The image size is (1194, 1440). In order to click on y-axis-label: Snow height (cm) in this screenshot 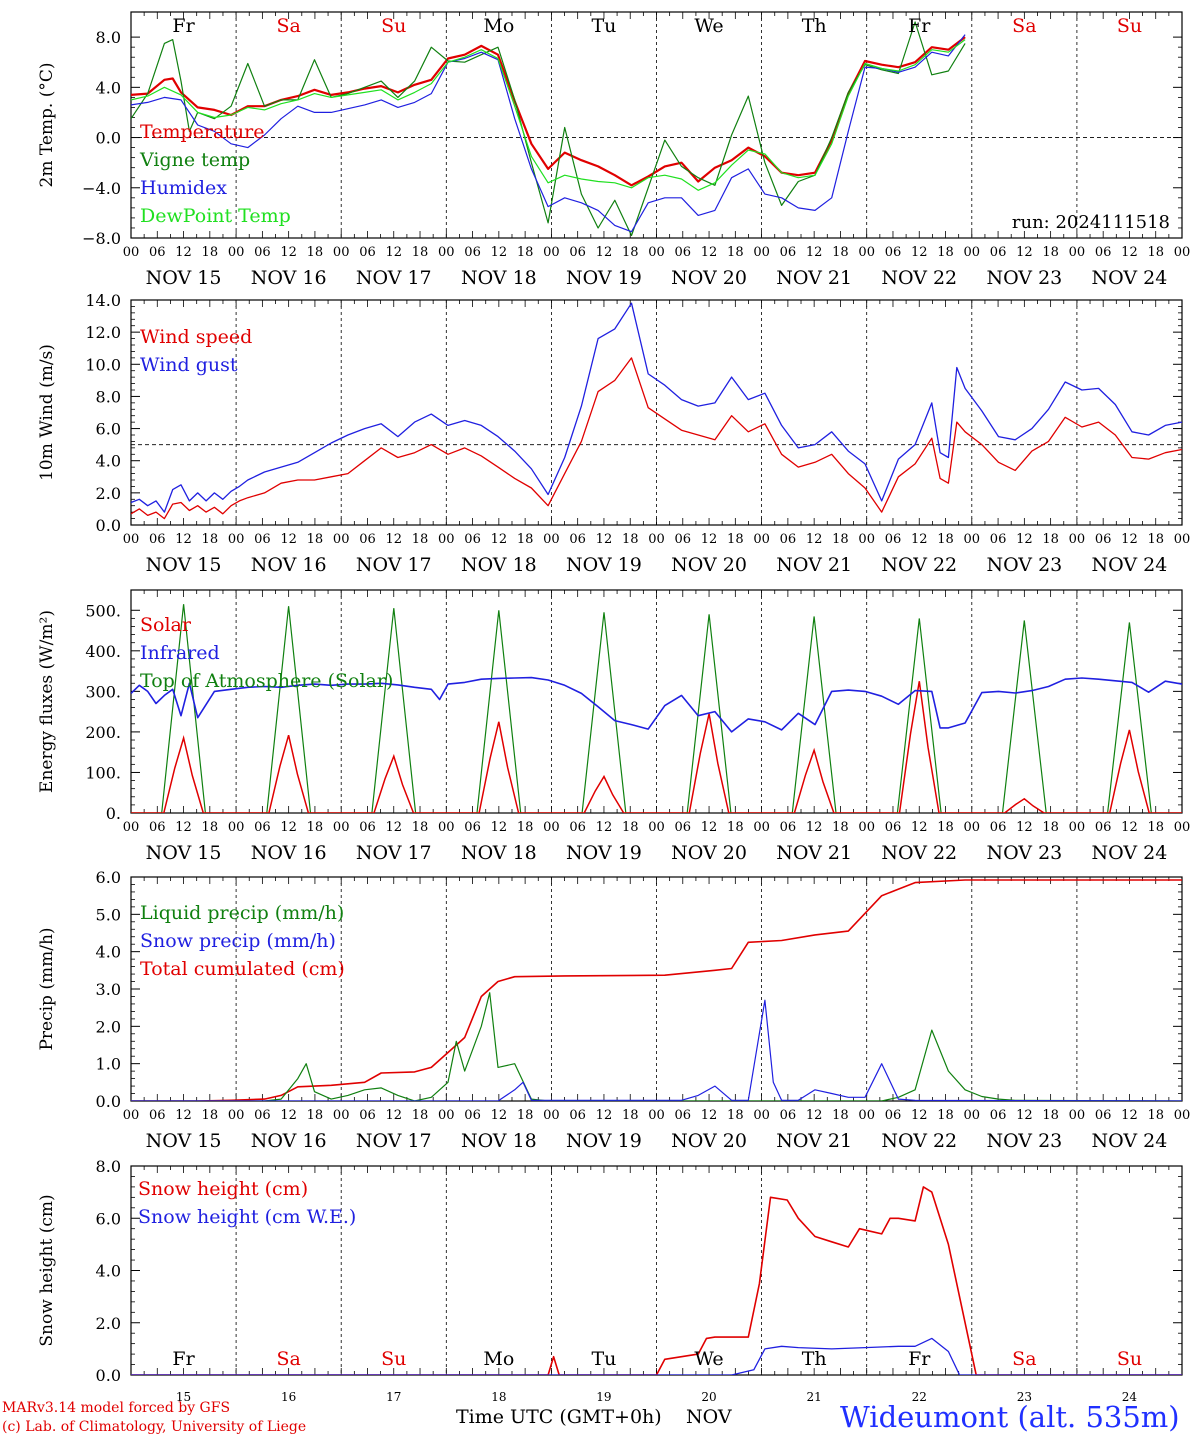, I will do `click(47, 1270)`.